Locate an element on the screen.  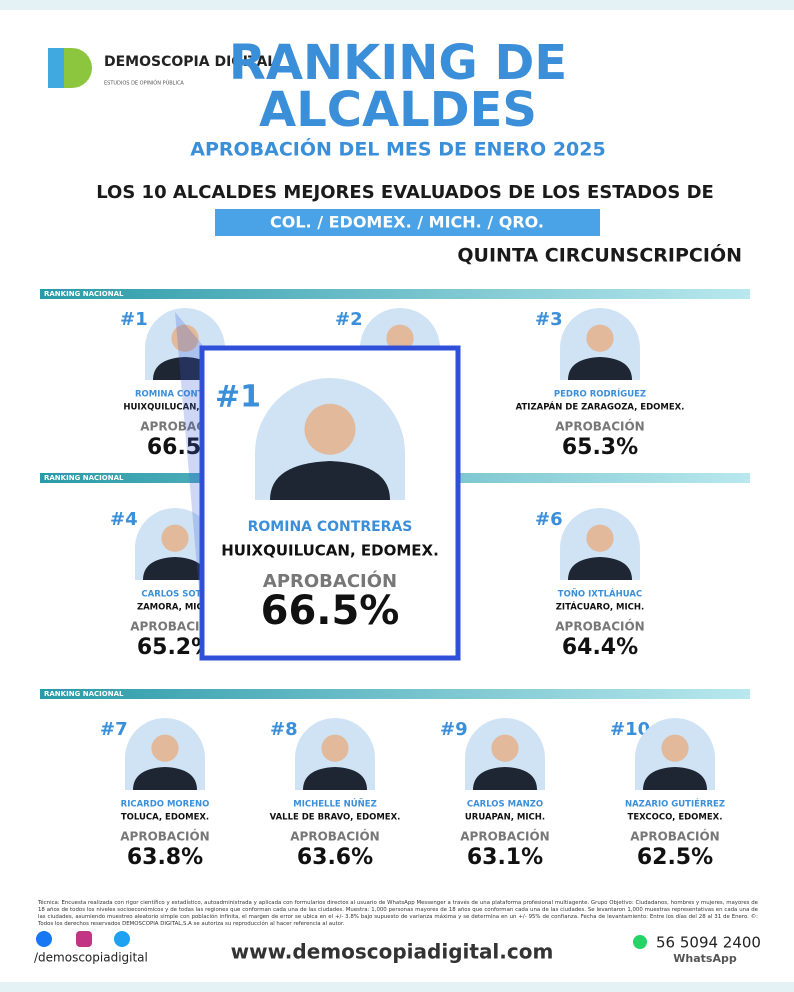
mayor-city: TOLUCA, EDOMEX. is located at coordinates (165, 818).